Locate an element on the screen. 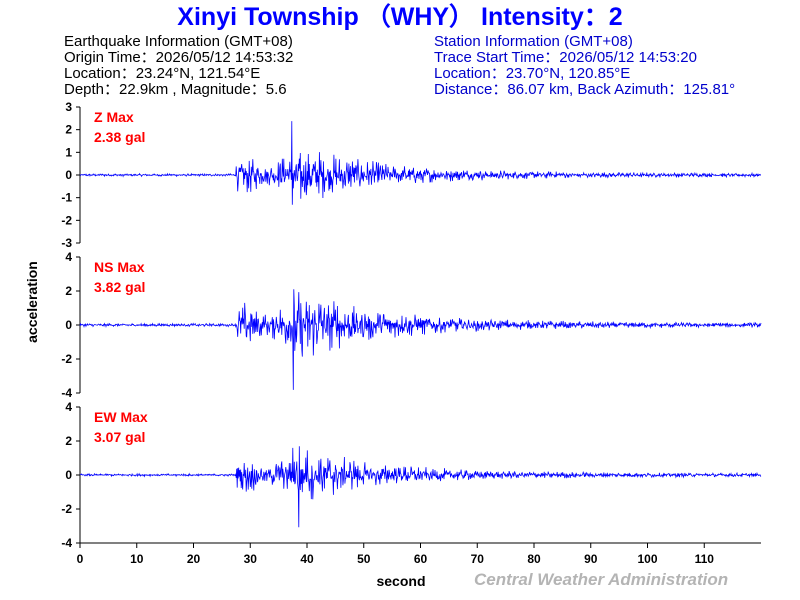 Image resolution: width=800 pixels, height=600 pixels. origin-time: Origin Time：2026/05/12 14:53:32 is located at coordinates (179, 57).